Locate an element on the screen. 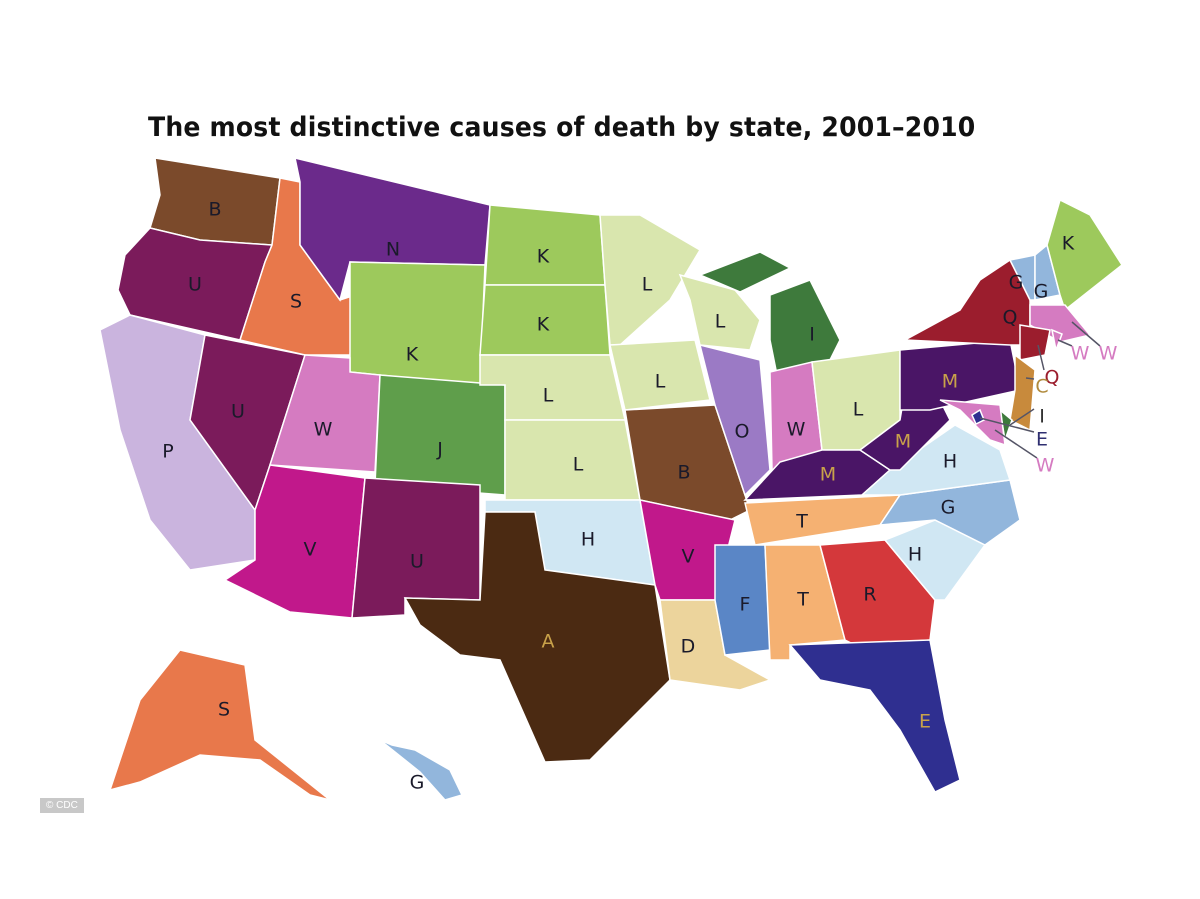 The image size is (1200, 899). state-tn is located at coordinates (823, 520).